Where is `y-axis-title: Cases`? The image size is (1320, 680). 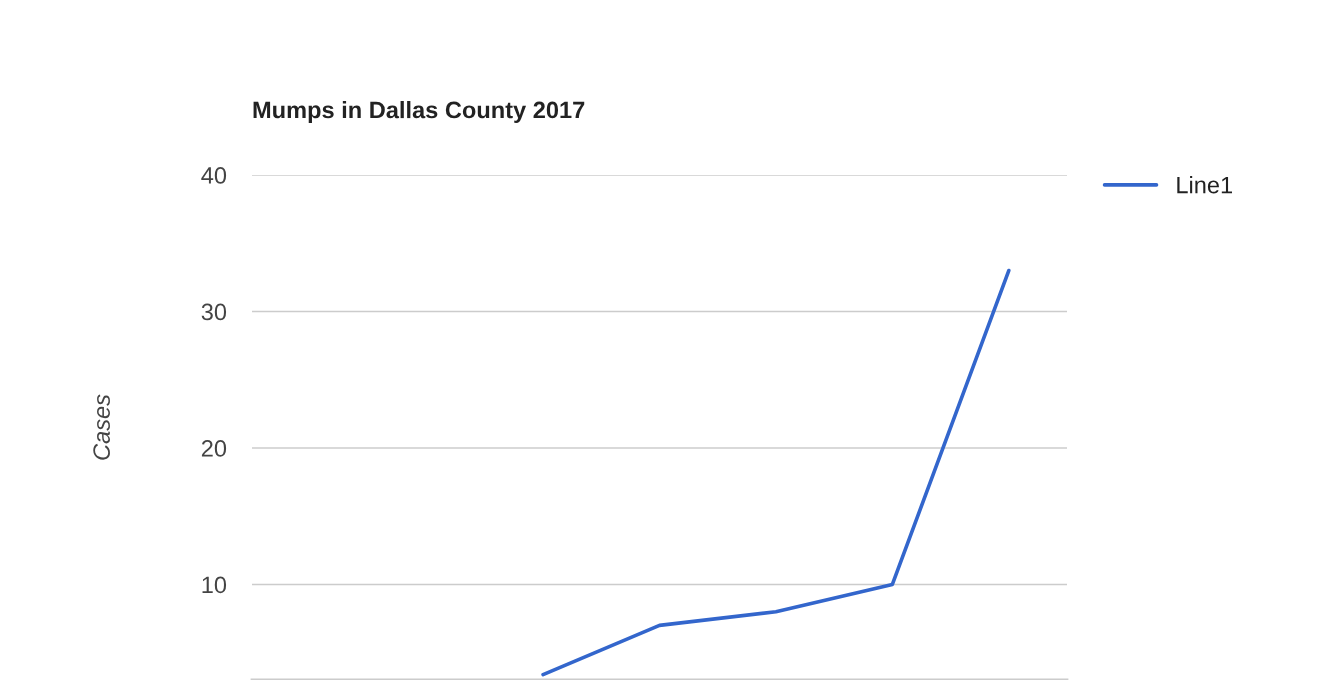 y-axis-title: Cases is located at coordinates (101, 427).